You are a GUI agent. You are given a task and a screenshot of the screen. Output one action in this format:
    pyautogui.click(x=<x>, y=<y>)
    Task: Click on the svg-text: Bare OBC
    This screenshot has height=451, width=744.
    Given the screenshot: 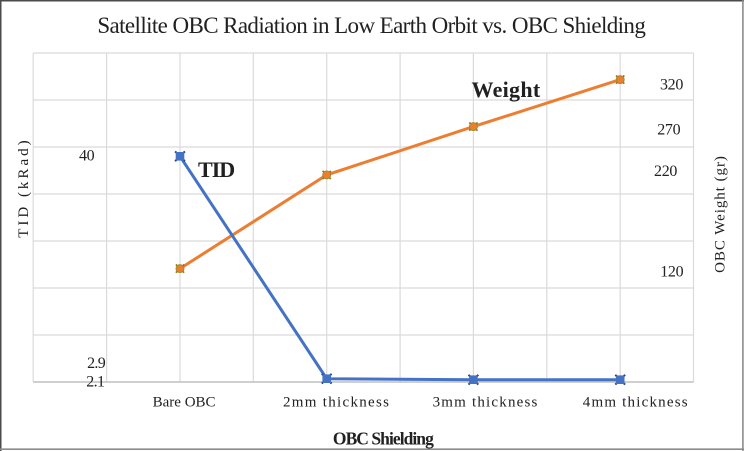 What is the action you would take?
    pyautogui.click(x=184, y=402)
    